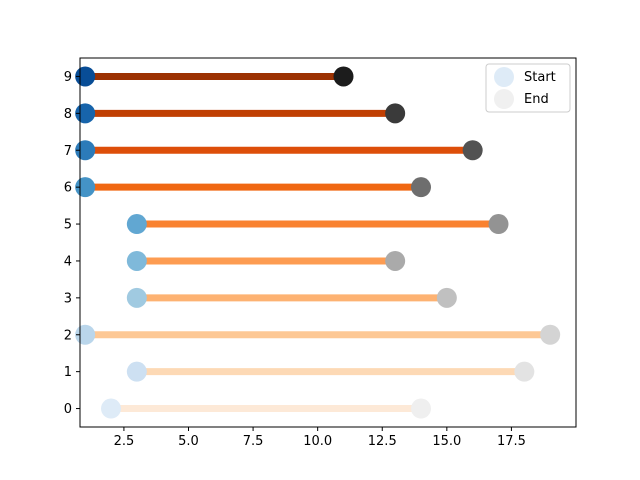 Image resolution: width=640 pixels, height=480 pixels. What do you see at coordinates (68, 77) in the screenshot?
I see `y-tick-label: 9` at bounding box center [68, 77].